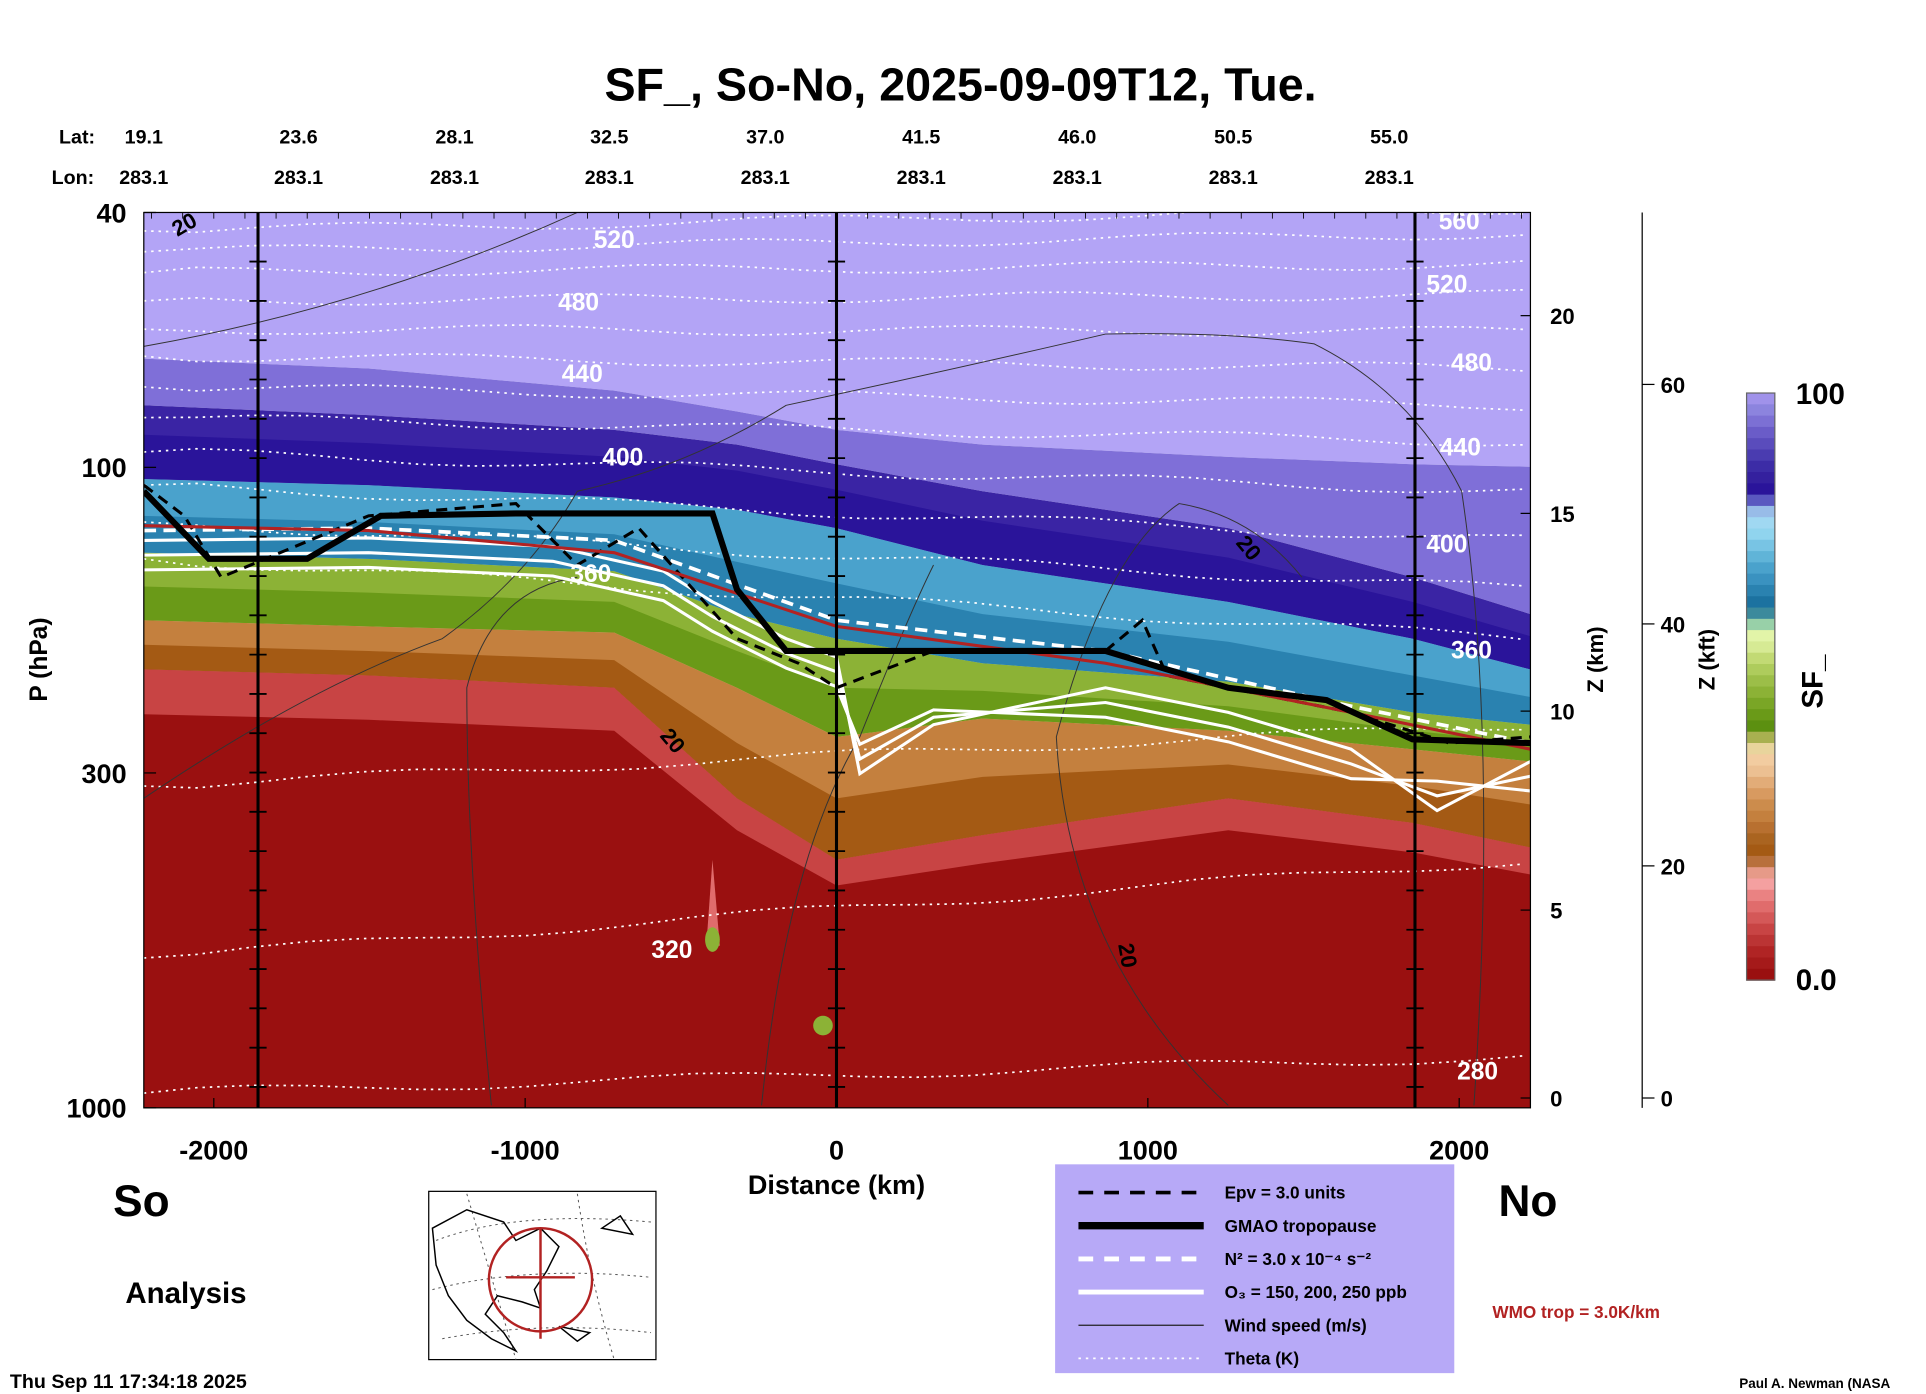 Image resolution: width=1926 pixels, height=1394 pixels. Describe the element at coordinates (185, 1293) in the screenshot. I see `analysis-label: Analysis` at that location.